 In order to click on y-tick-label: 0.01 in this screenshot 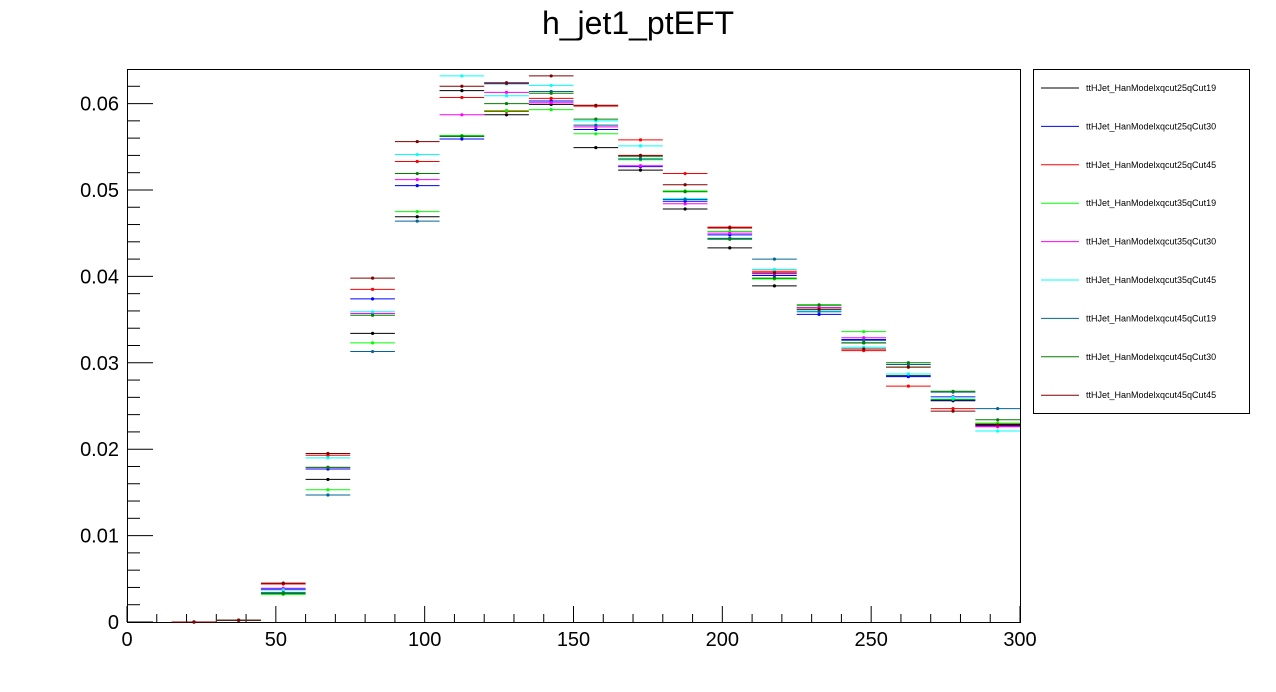, I will do `click(99, 537)`.